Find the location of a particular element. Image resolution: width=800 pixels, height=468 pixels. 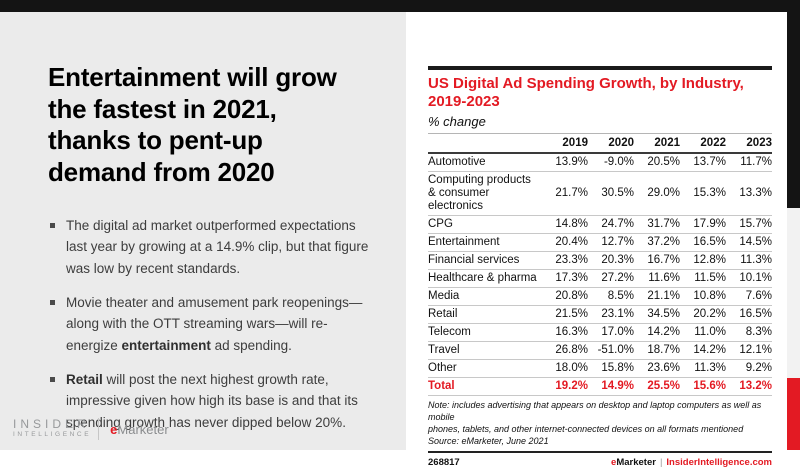

brand-logo: INSIDER INTELLIGENCE eMarketer is located at coordinates (91, 428).